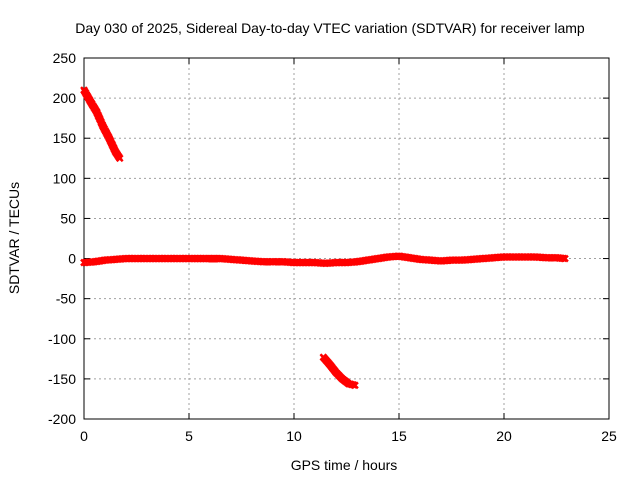  I want to click on y-tick-label: -100, so click(62, 339).